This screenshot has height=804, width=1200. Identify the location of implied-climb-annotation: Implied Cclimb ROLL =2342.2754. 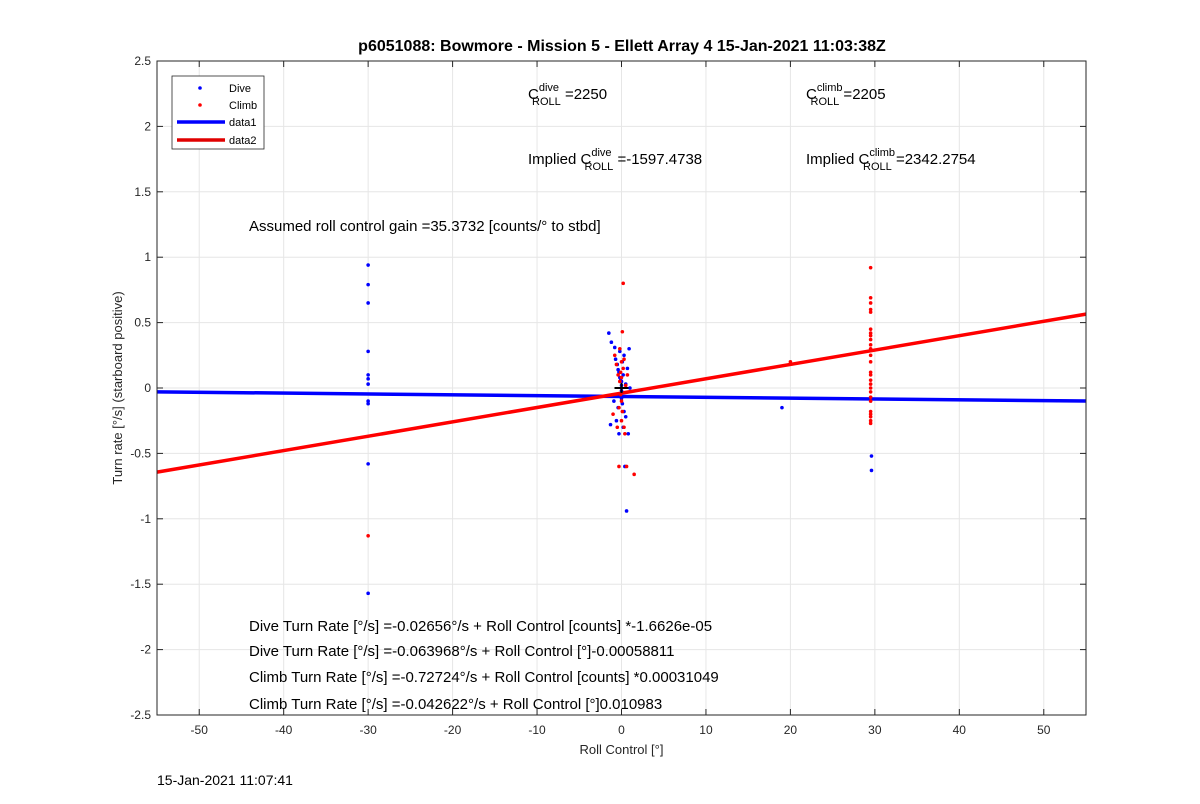
(891, 160).